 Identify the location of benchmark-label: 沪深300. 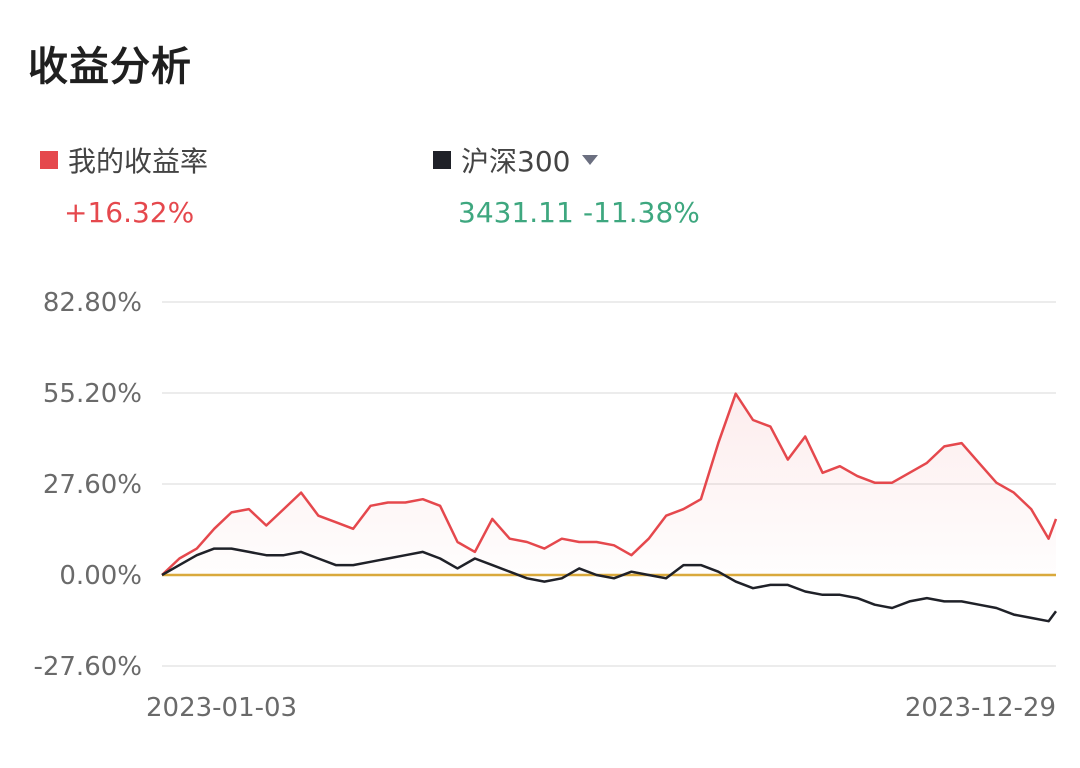
(516, 161).